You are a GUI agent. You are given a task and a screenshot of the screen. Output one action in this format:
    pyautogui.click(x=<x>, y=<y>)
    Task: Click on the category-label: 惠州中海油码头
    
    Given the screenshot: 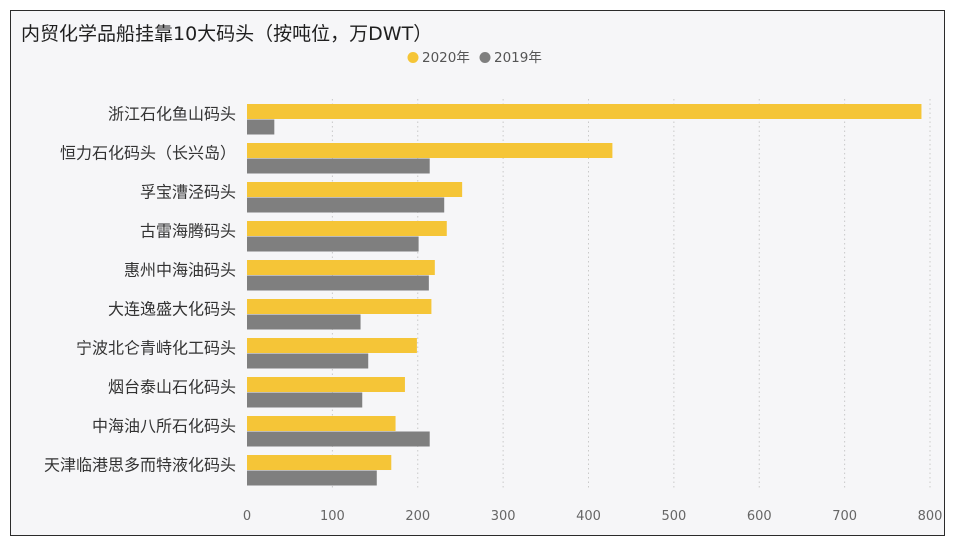 What is the action you would take?
    pyautogui.click(x=180, y=270)
    